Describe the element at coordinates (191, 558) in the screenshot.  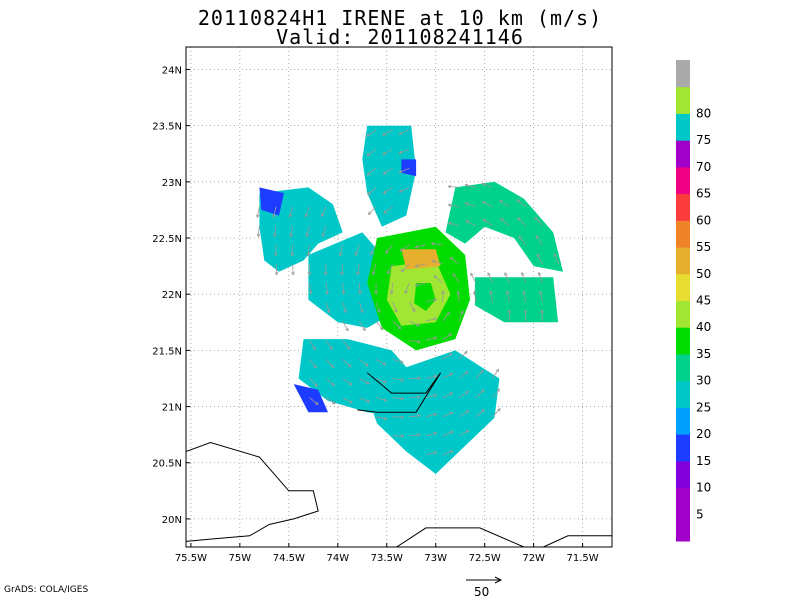
I see `x-tick-label: 75.5W` at that location.